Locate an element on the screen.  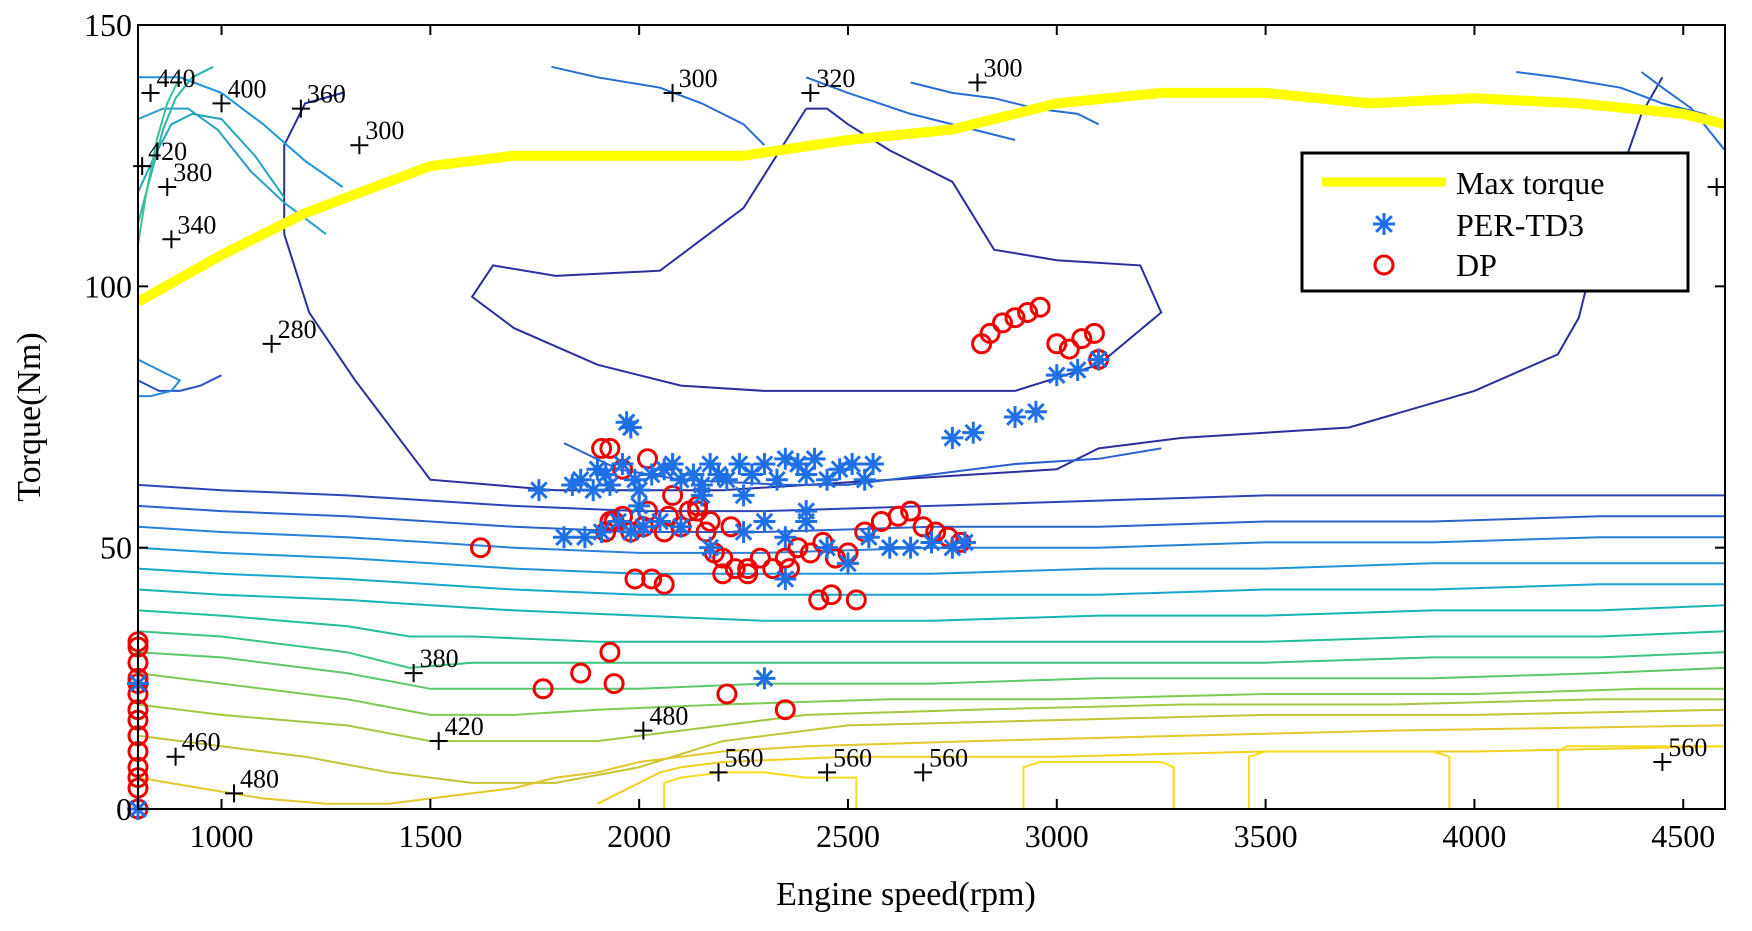
contour-label-15: 480 is located at coordinates (259, 778).